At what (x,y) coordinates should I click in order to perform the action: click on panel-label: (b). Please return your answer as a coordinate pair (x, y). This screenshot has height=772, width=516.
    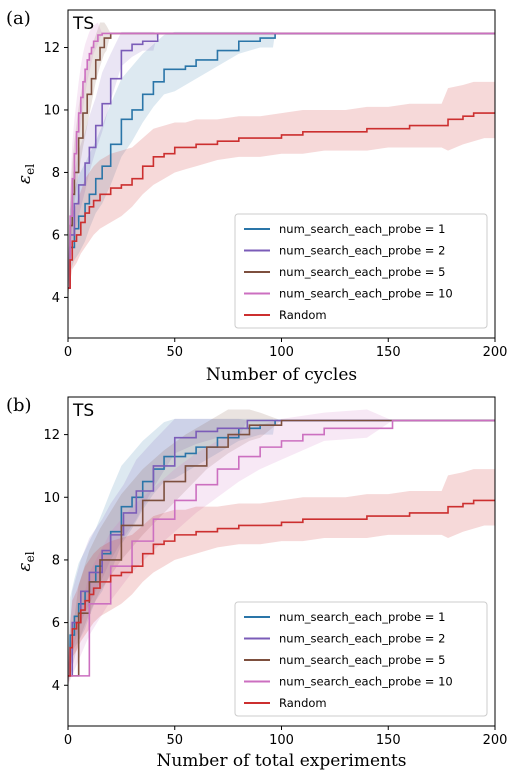
    Looking at the image, I should click on (19, 405).